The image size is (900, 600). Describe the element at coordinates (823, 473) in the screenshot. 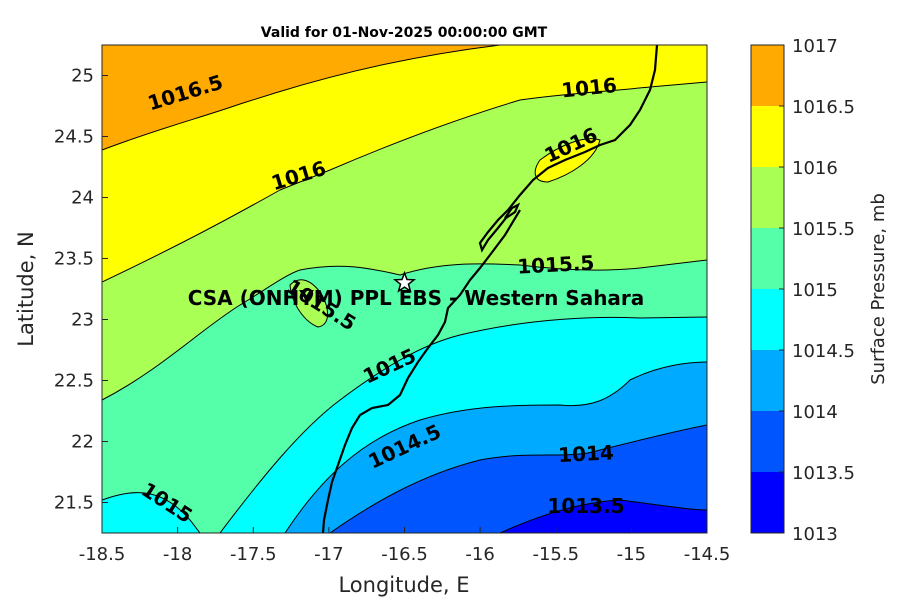

I see `colorbar-tick-label: 1013.5` at that location.